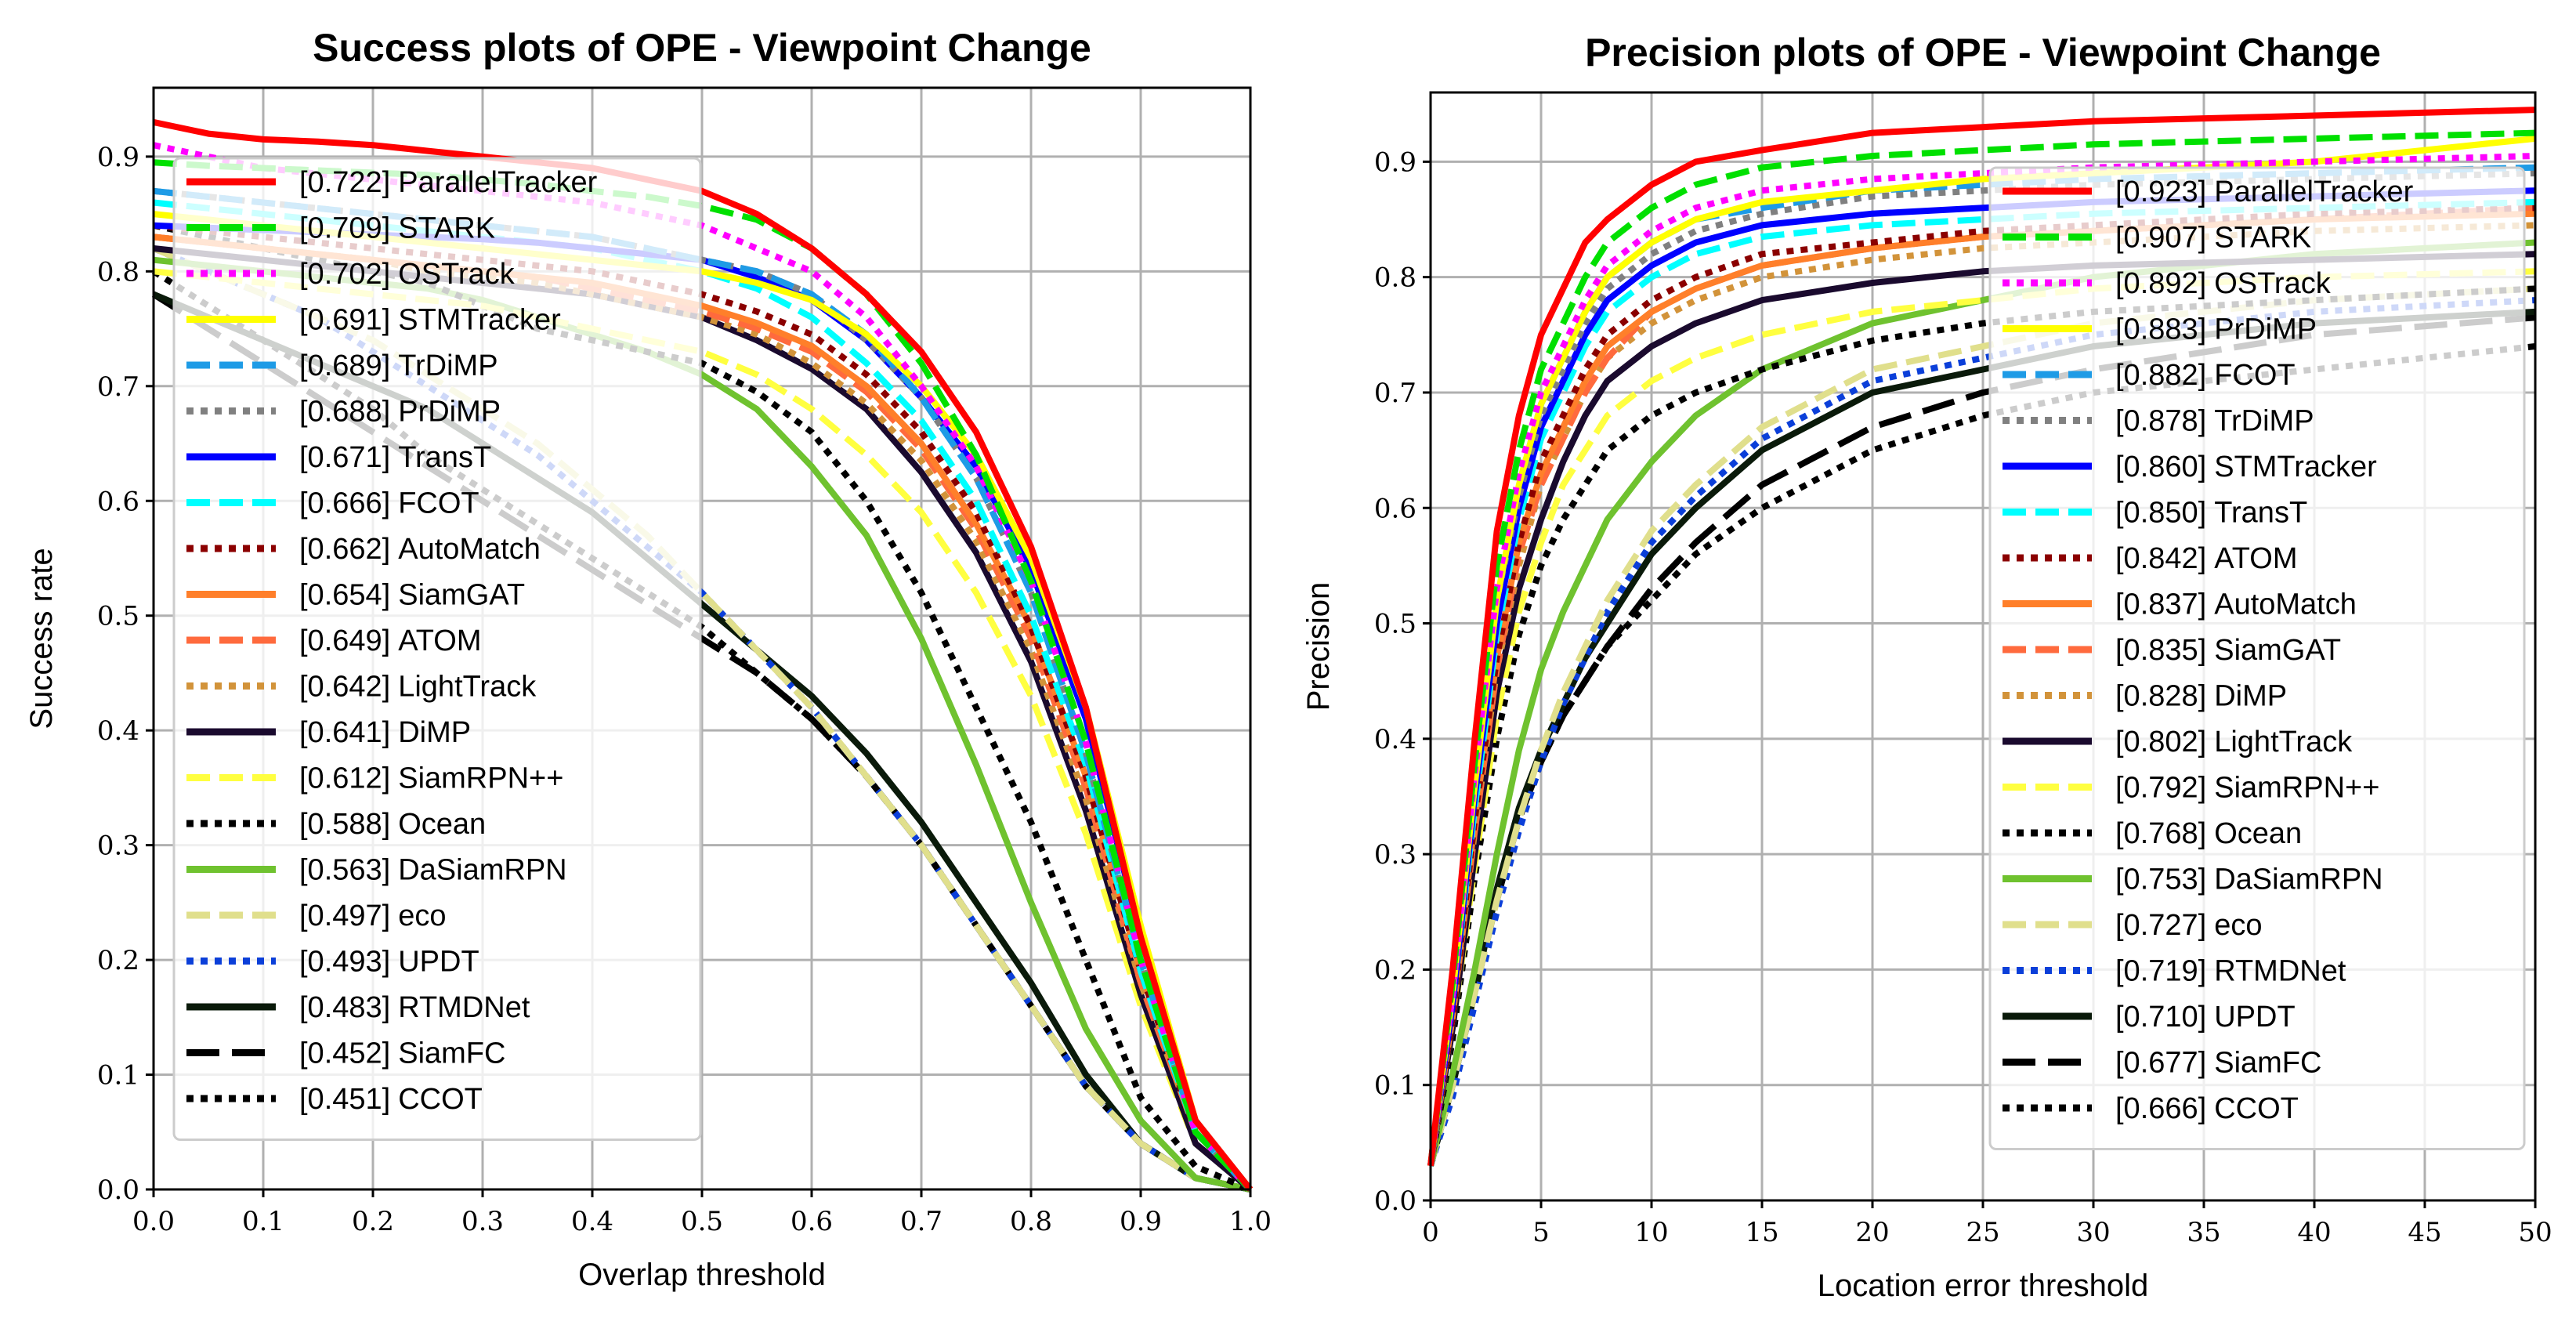 The width and height of the screenshot is (2576, 1325). I want to click on legend-entry: [0.497] eco, so click(373, 916).